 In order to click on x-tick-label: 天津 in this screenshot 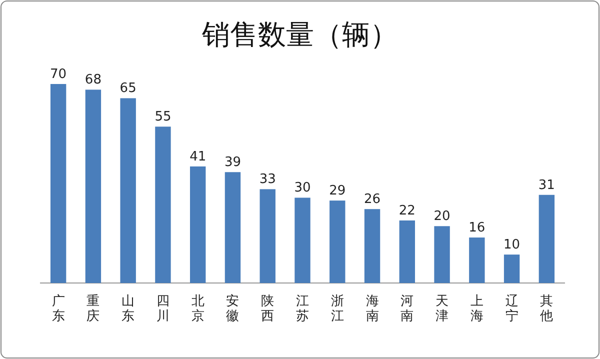, I will do `click(442, 309)`.